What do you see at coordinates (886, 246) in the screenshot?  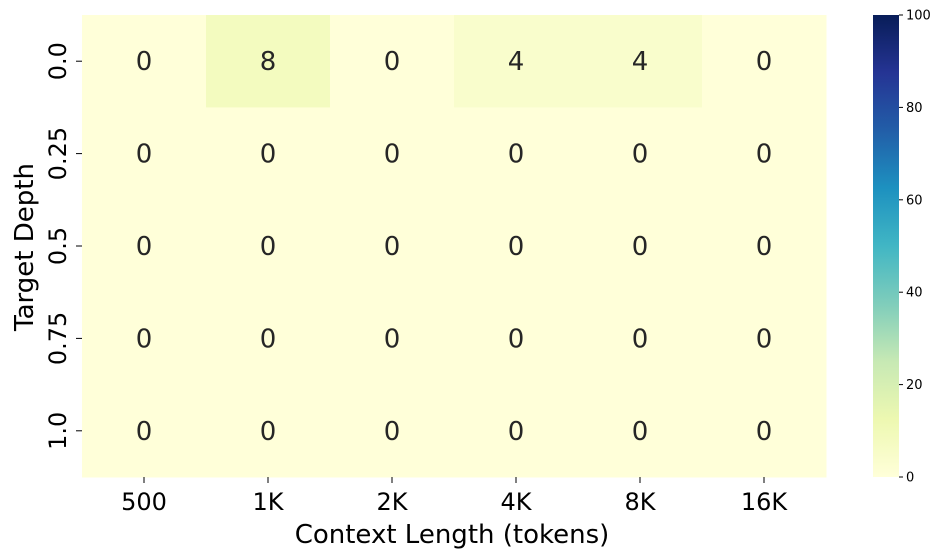 I see `colorbar` at bounding box center [886, 246].